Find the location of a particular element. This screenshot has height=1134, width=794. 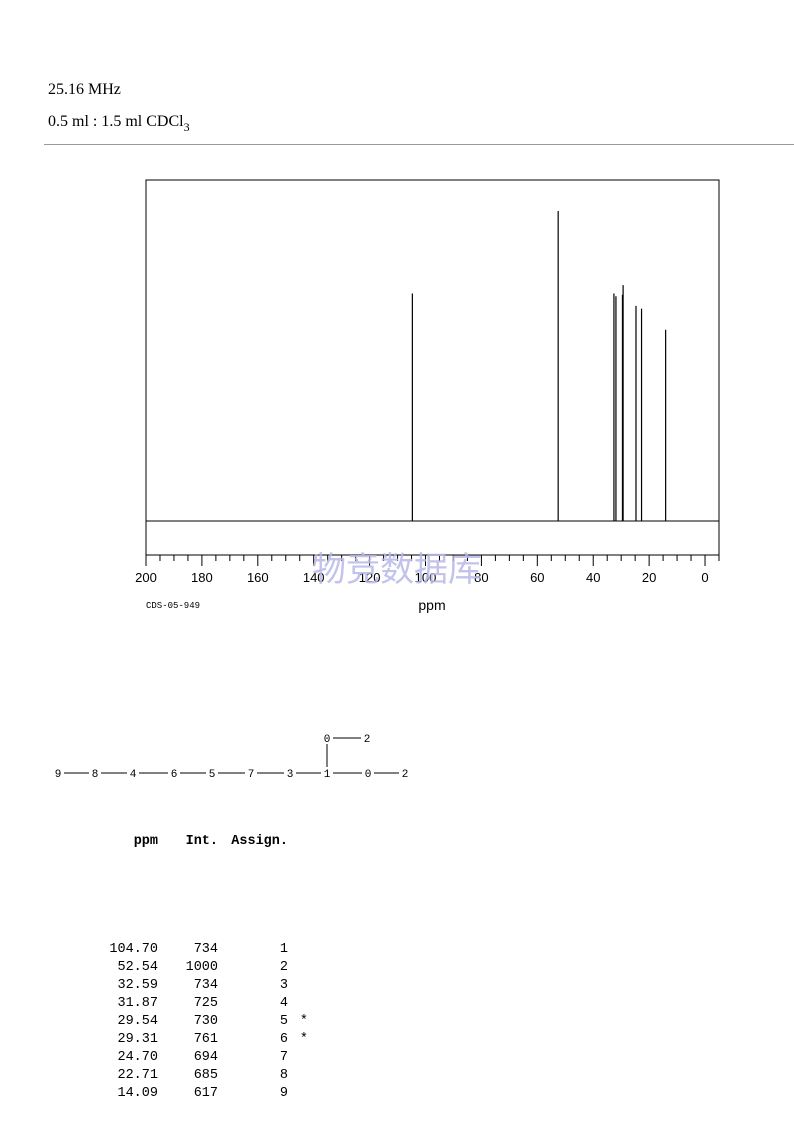

x-axis-ticks is located at coordinates (432, 560).